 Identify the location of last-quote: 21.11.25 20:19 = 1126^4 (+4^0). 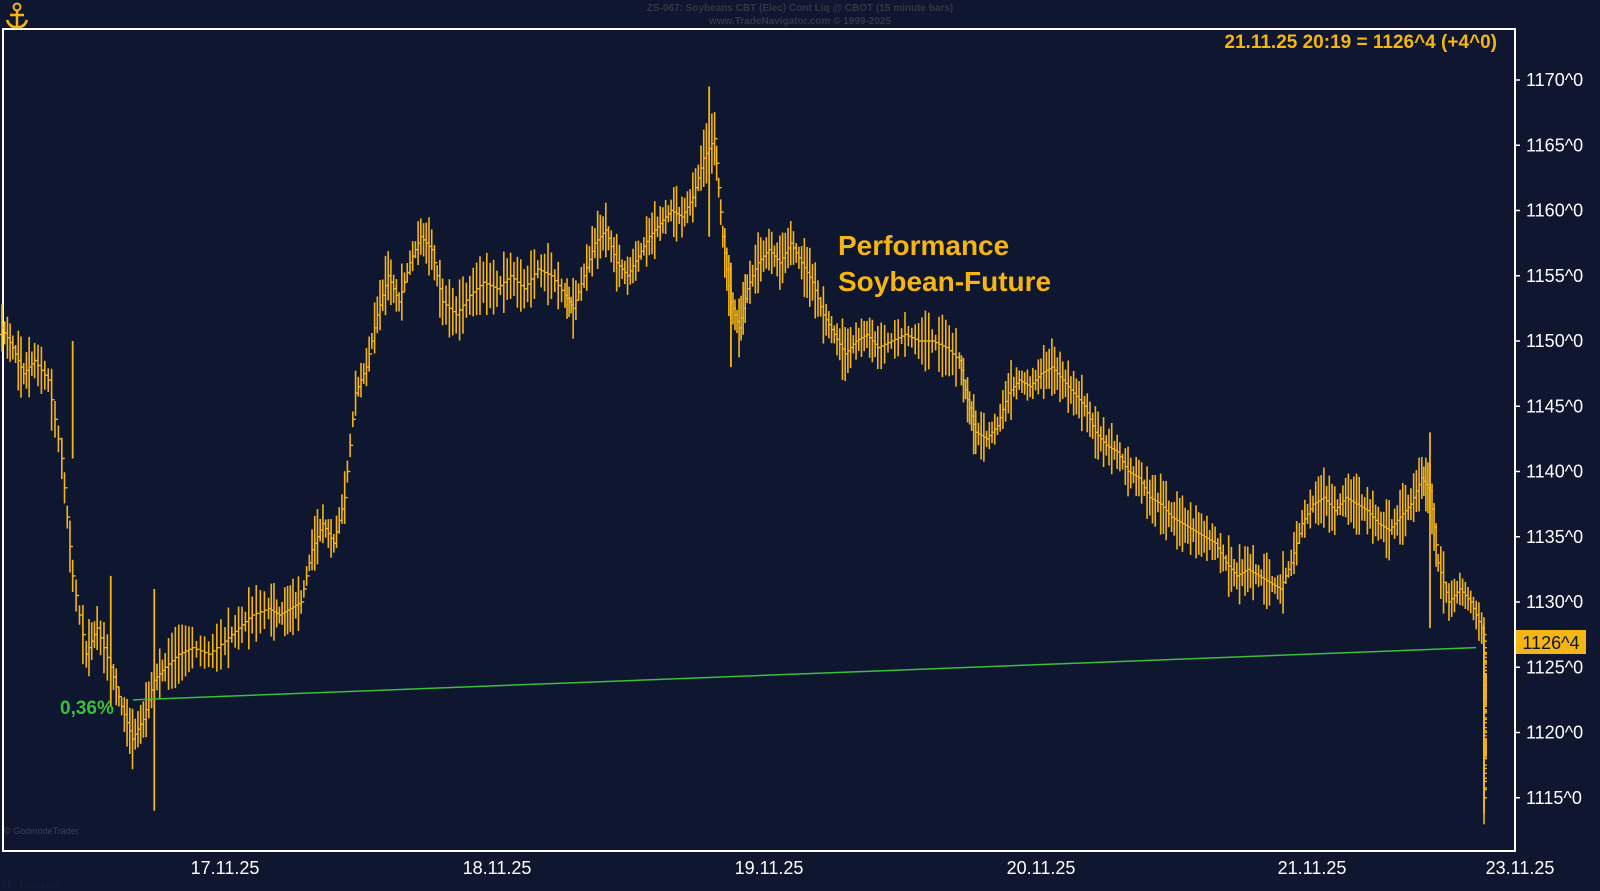
(1360, 42).